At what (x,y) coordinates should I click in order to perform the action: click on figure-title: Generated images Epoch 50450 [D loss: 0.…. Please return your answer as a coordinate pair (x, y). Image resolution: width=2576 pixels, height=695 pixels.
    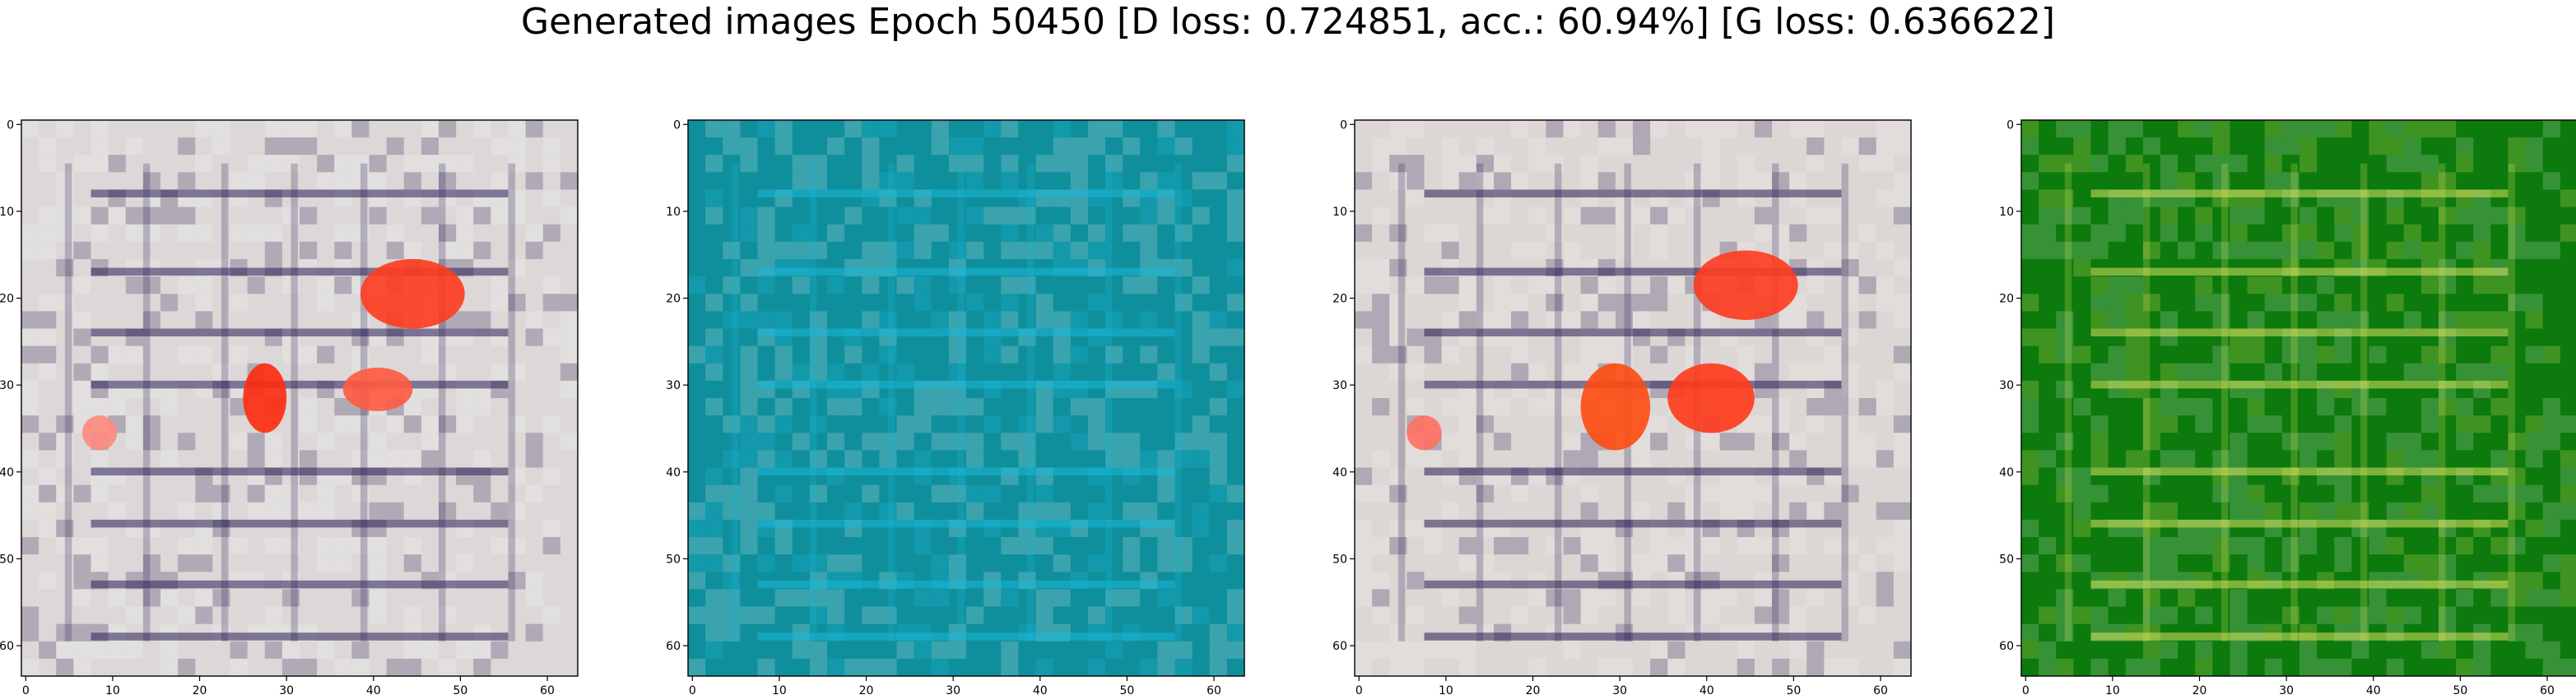
    Looking at the image, I should click on (1288, 22).